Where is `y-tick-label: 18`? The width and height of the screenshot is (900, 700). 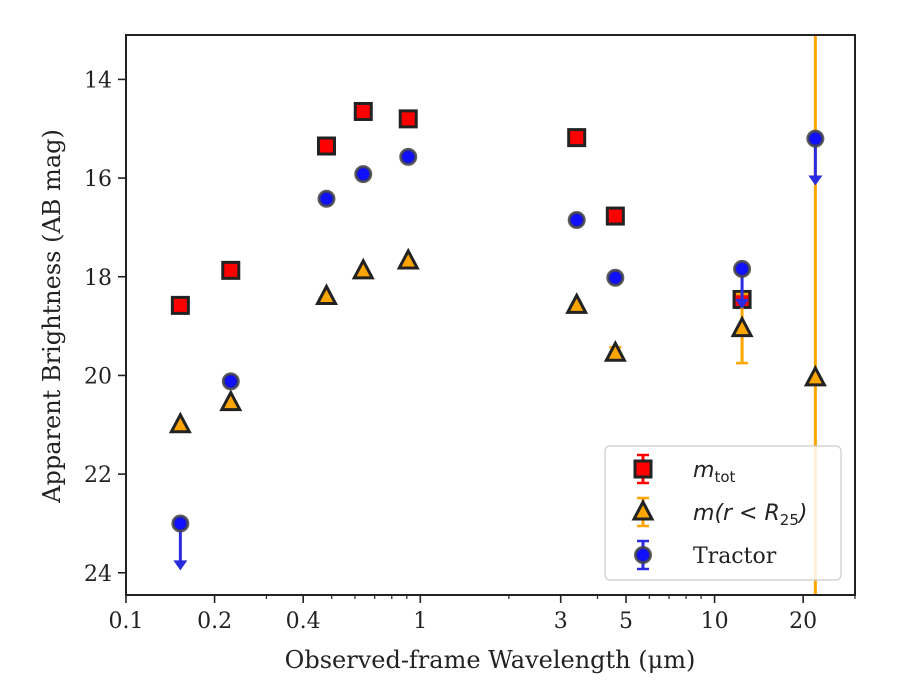
y-tick-label: 18 is located at coordinates (98, 278).